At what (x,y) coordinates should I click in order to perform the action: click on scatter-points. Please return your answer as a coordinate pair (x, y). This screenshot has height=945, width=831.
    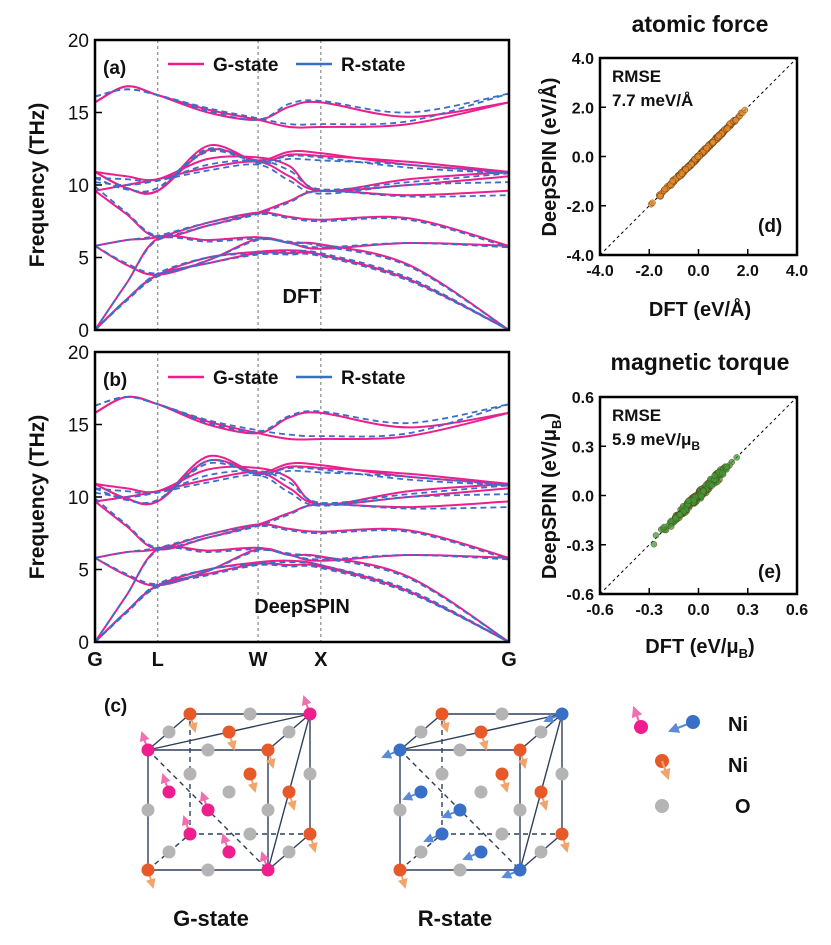
    Looking at the image, I should click on (695, 501).